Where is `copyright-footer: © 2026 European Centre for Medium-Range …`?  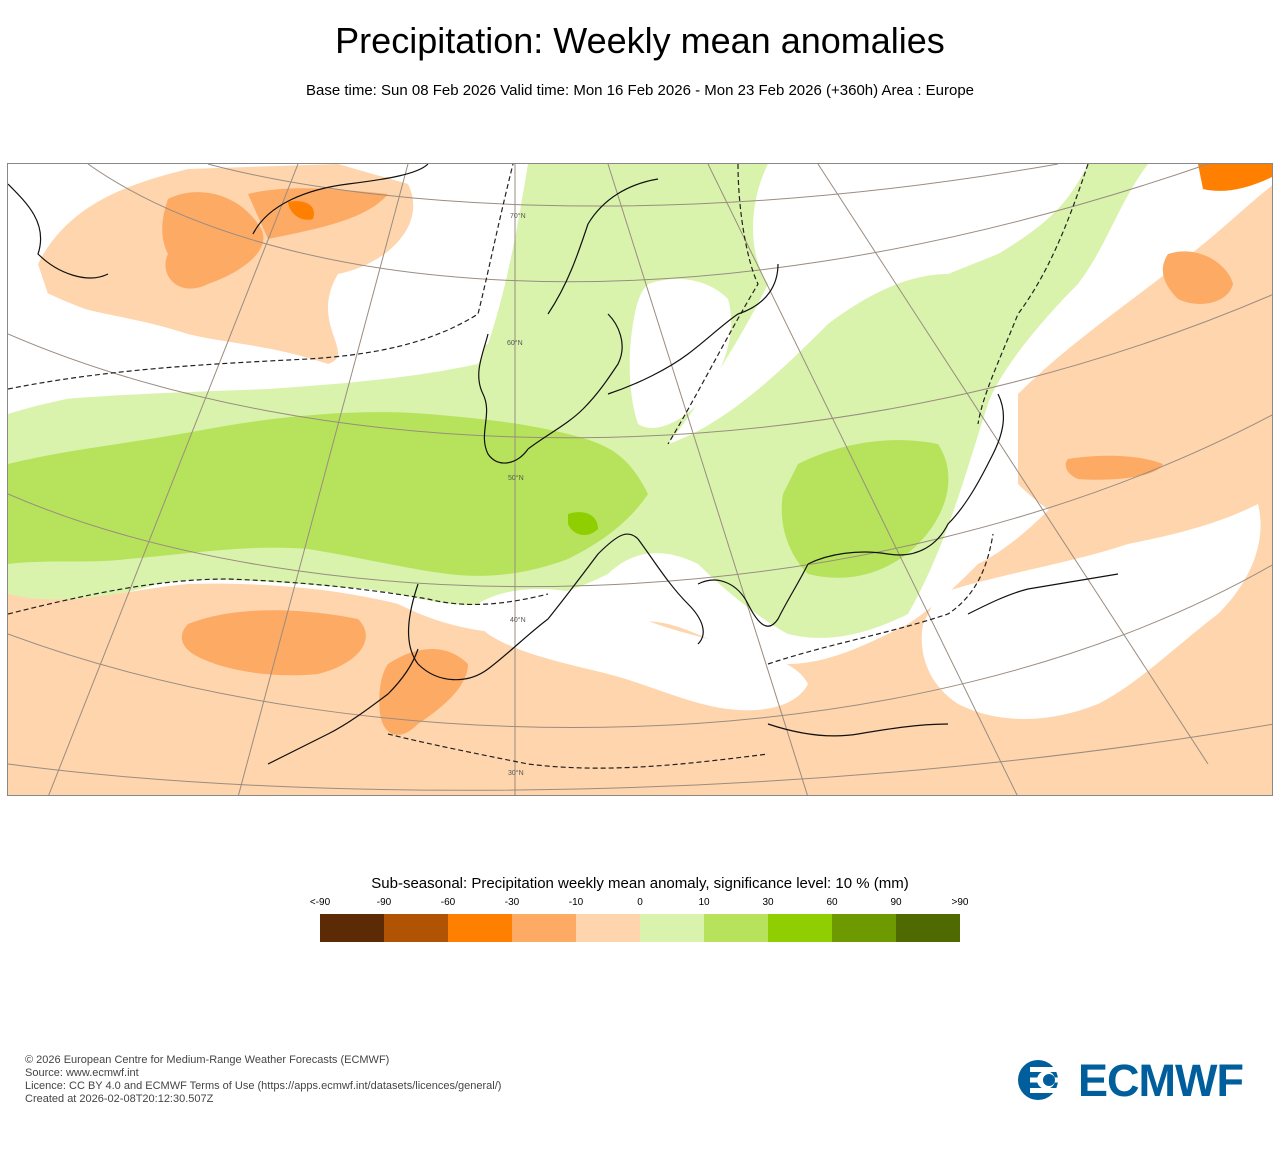 copyright-footer: © 2026 European Centre for Medium-Range … is located at coordinates (263, 1080).